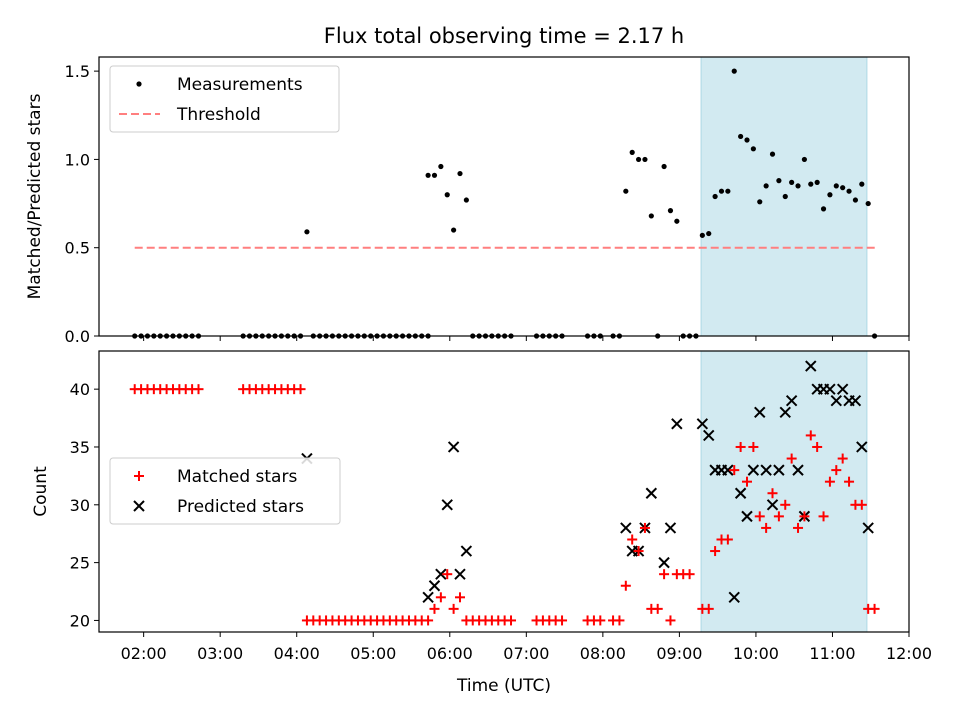  Describe the element at coordinates (35, 196) in the screenshot. I see `y-axis-label: Matched/Predicted stars` at that location.